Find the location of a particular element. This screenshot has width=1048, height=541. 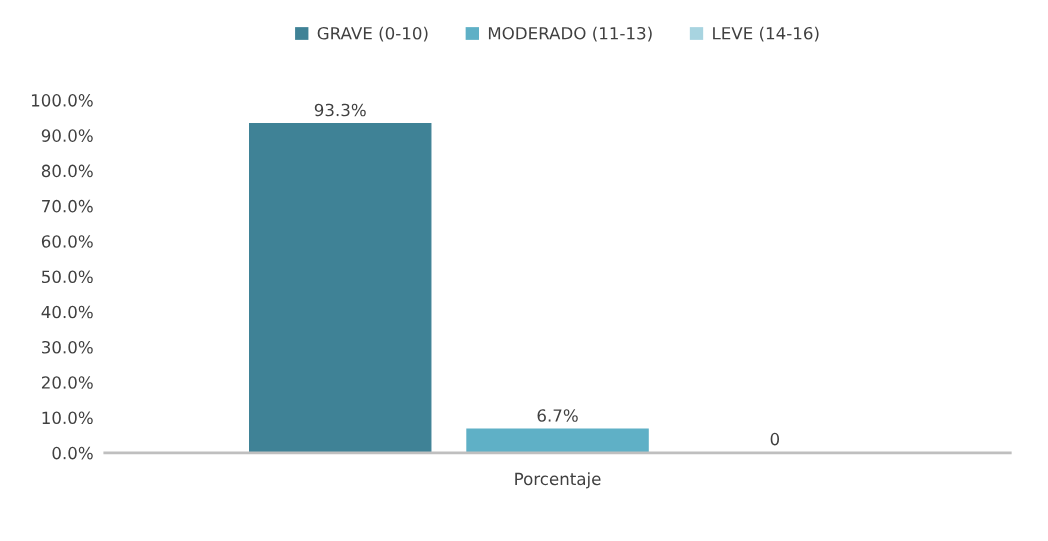

legend-label: LEVE (14-16) is located at coordinates (766, 34).